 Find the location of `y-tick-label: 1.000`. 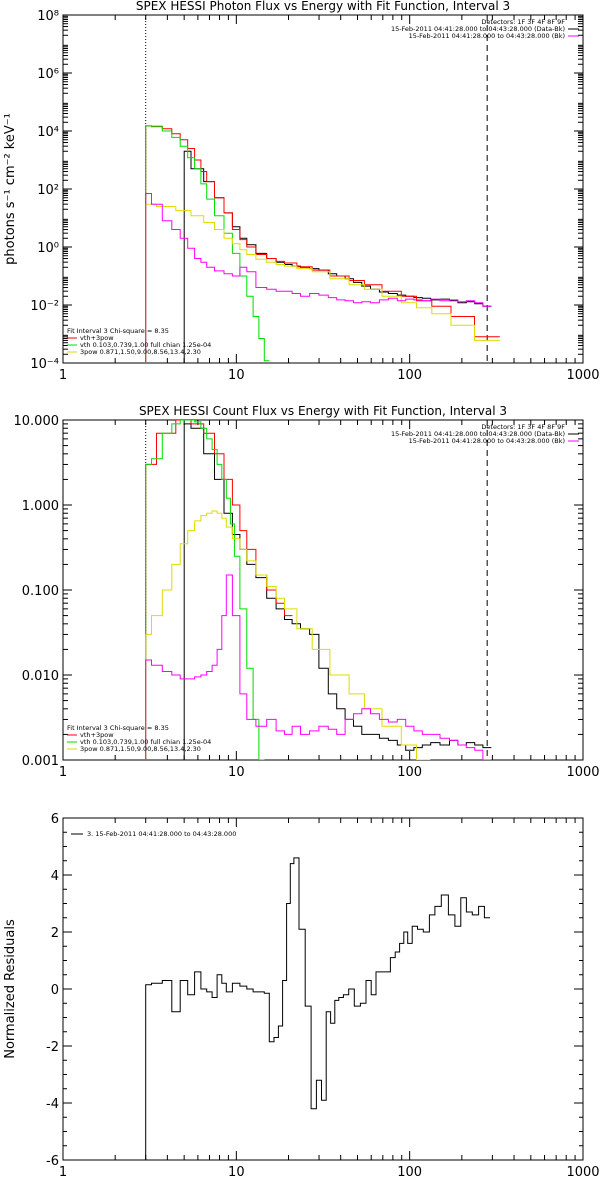

y-tick-label: 1.000 is located at coordinates (40, 506).